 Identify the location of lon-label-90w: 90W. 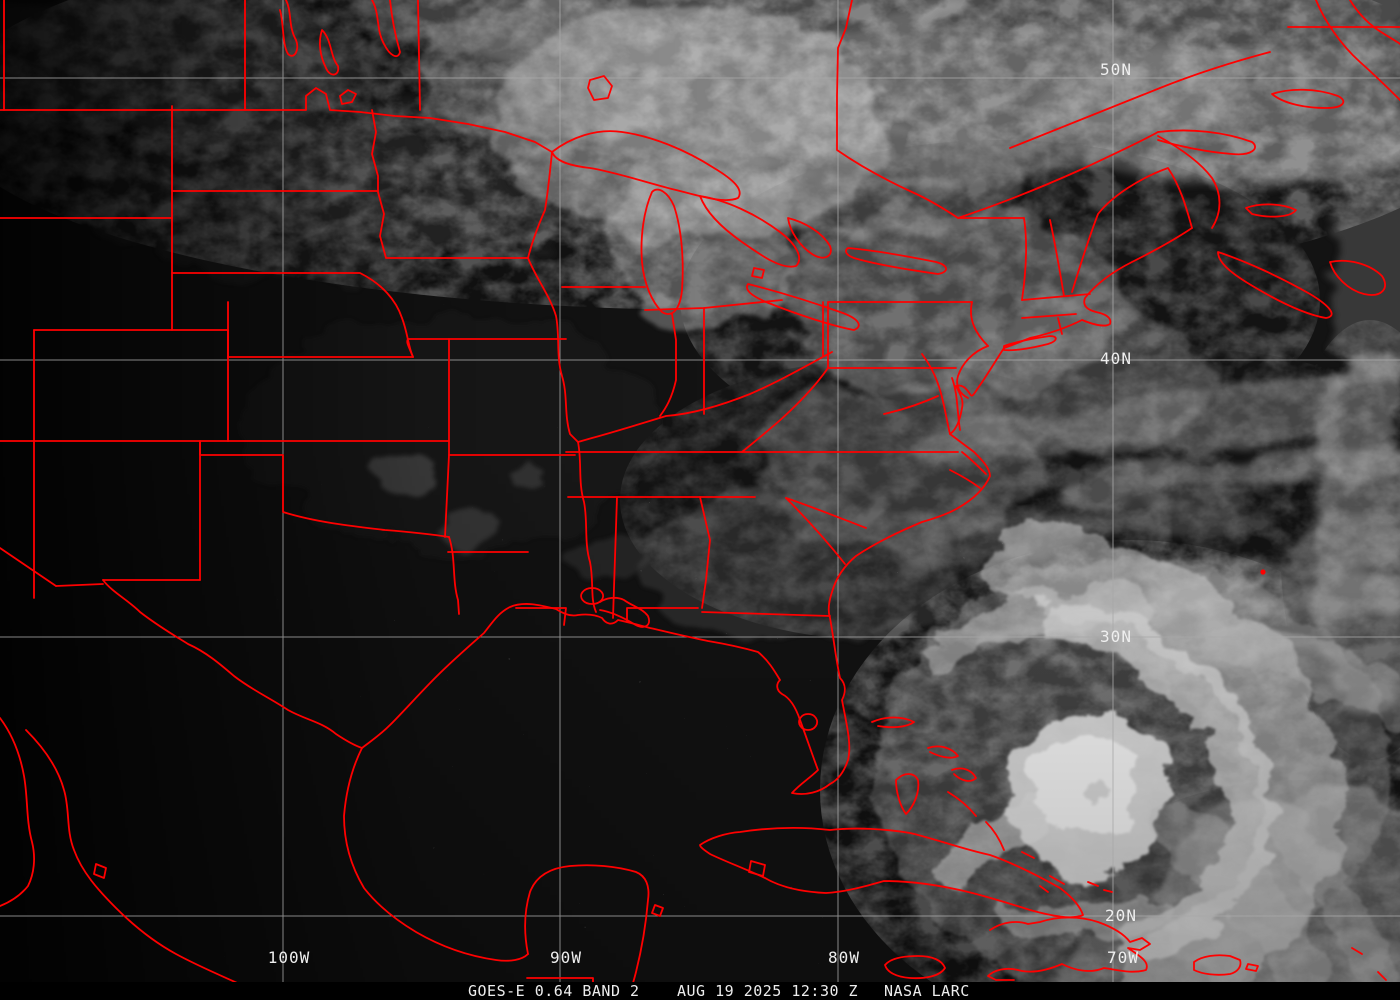
(566, 957).